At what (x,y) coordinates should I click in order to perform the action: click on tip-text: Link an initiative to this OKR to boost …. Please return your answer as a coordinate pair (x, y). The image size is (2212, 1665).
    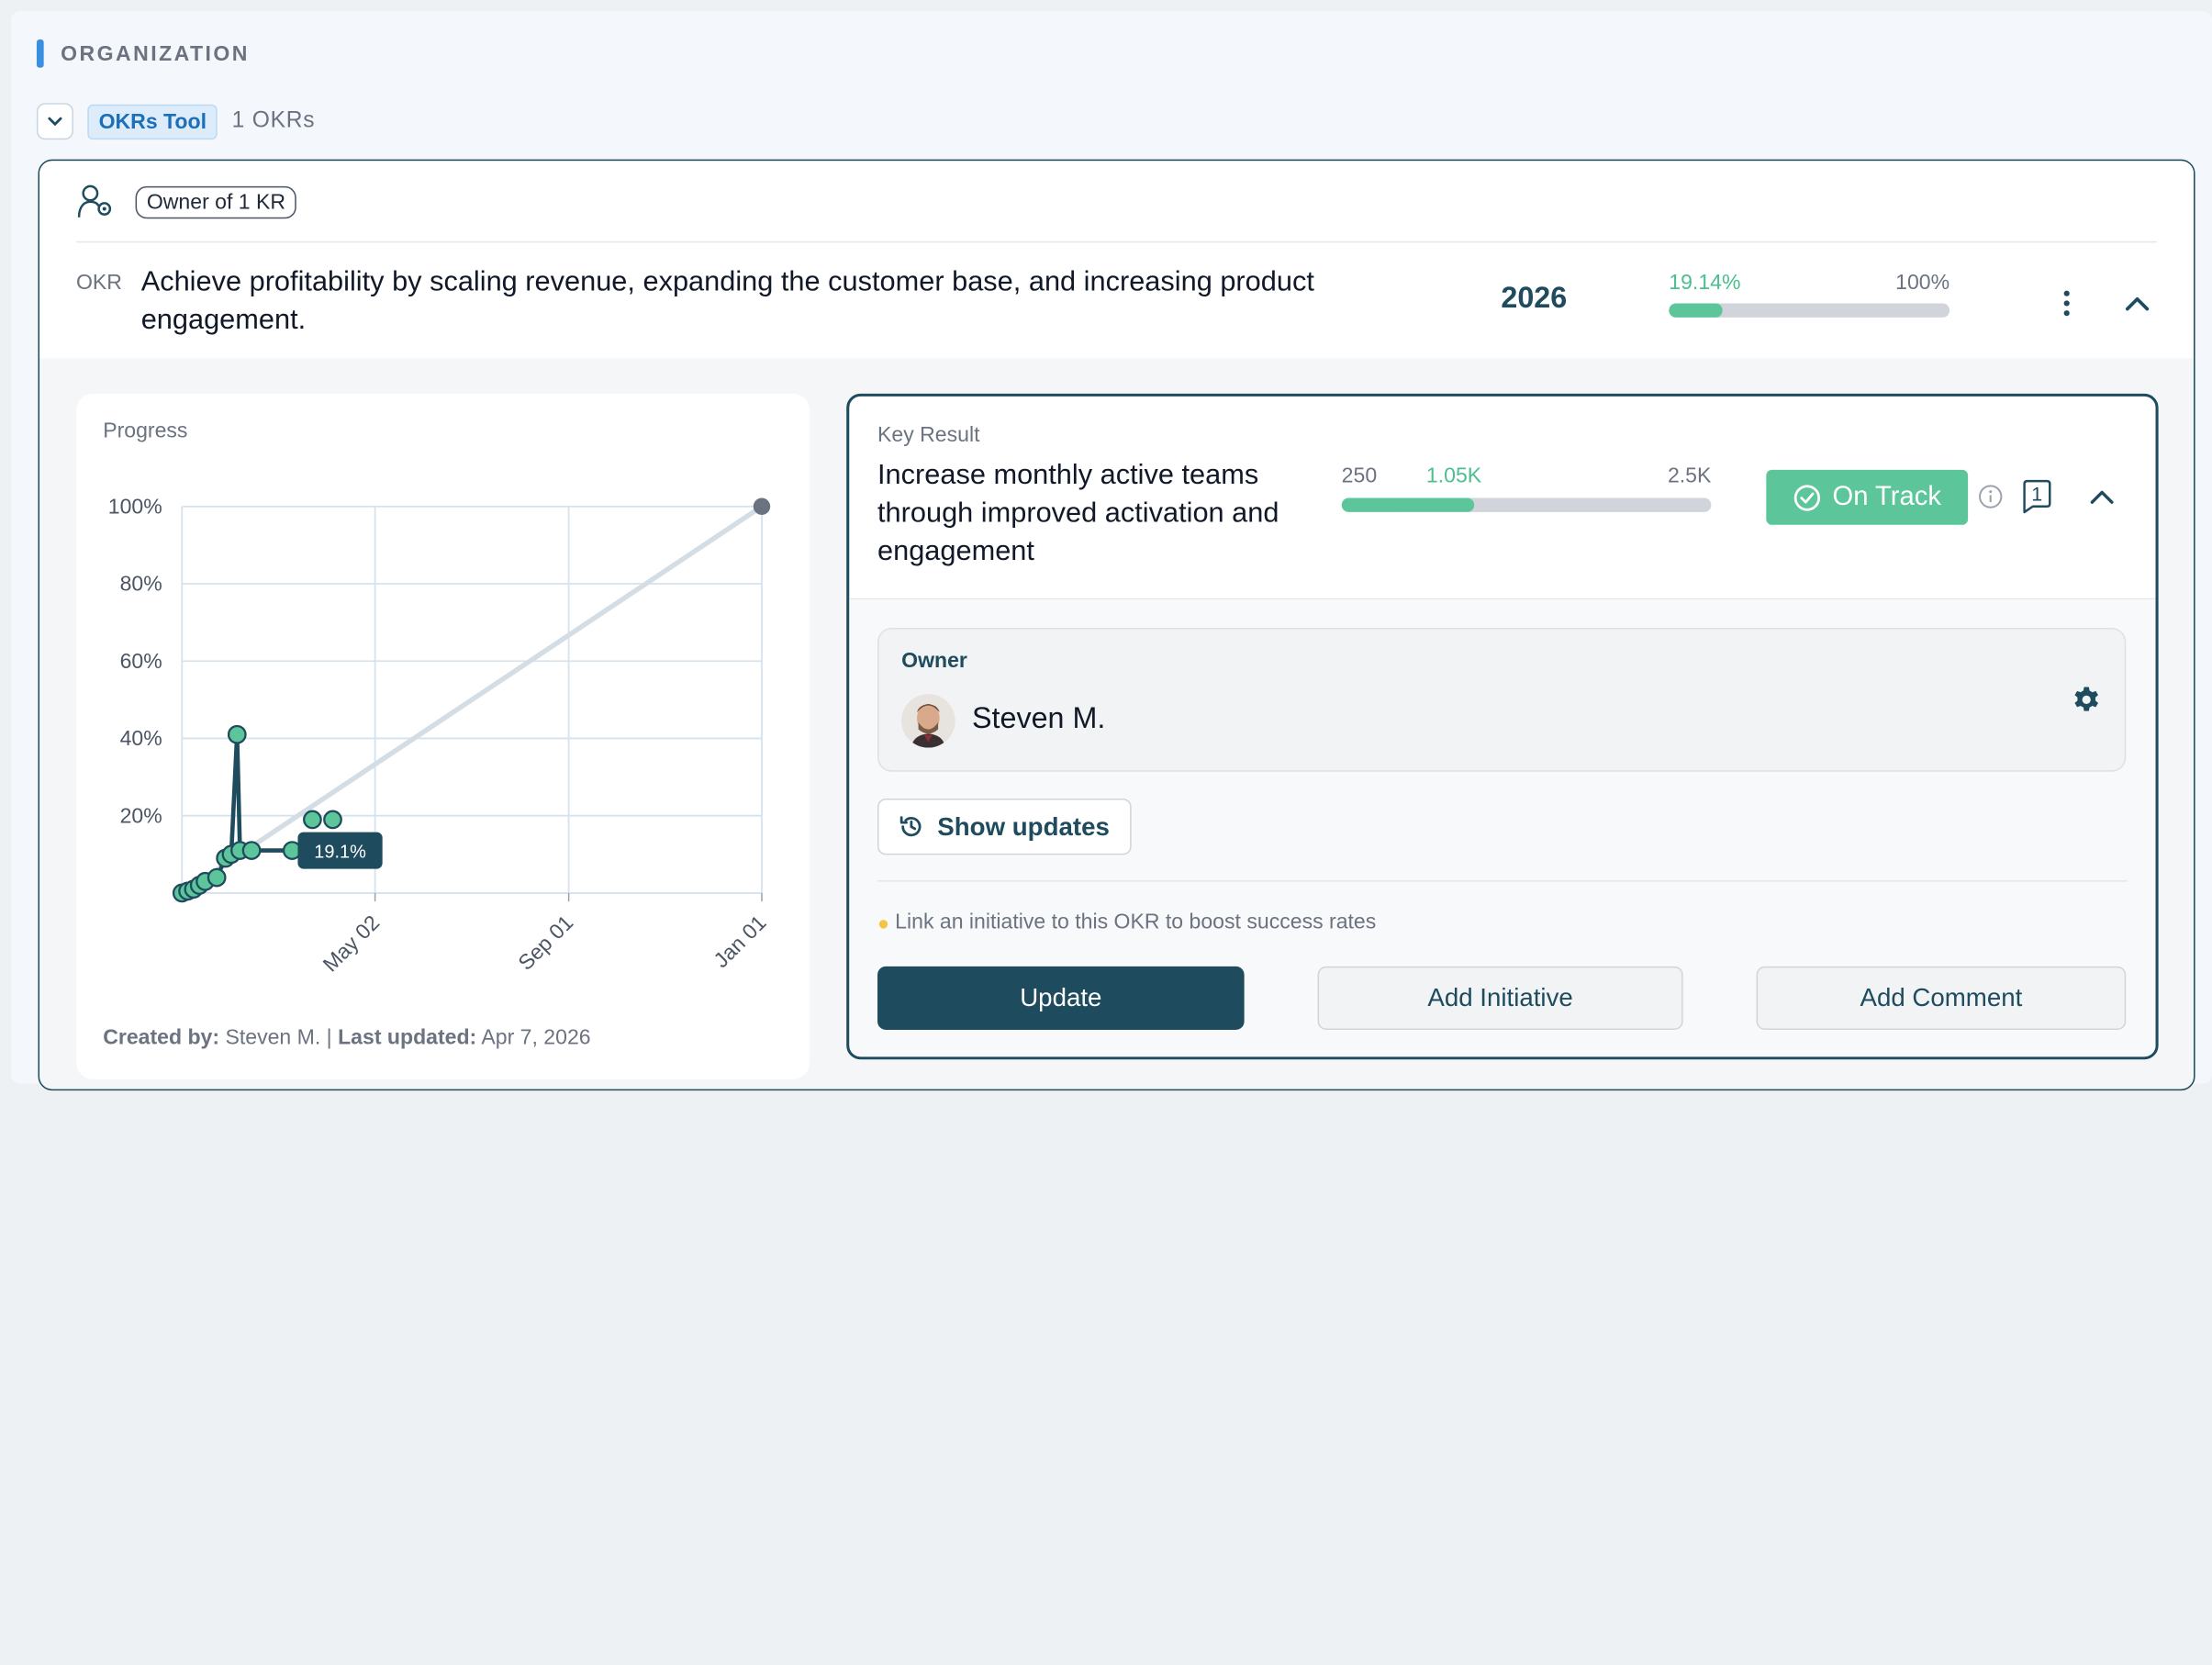
    Looking at the image, I should click on (1136, 922).